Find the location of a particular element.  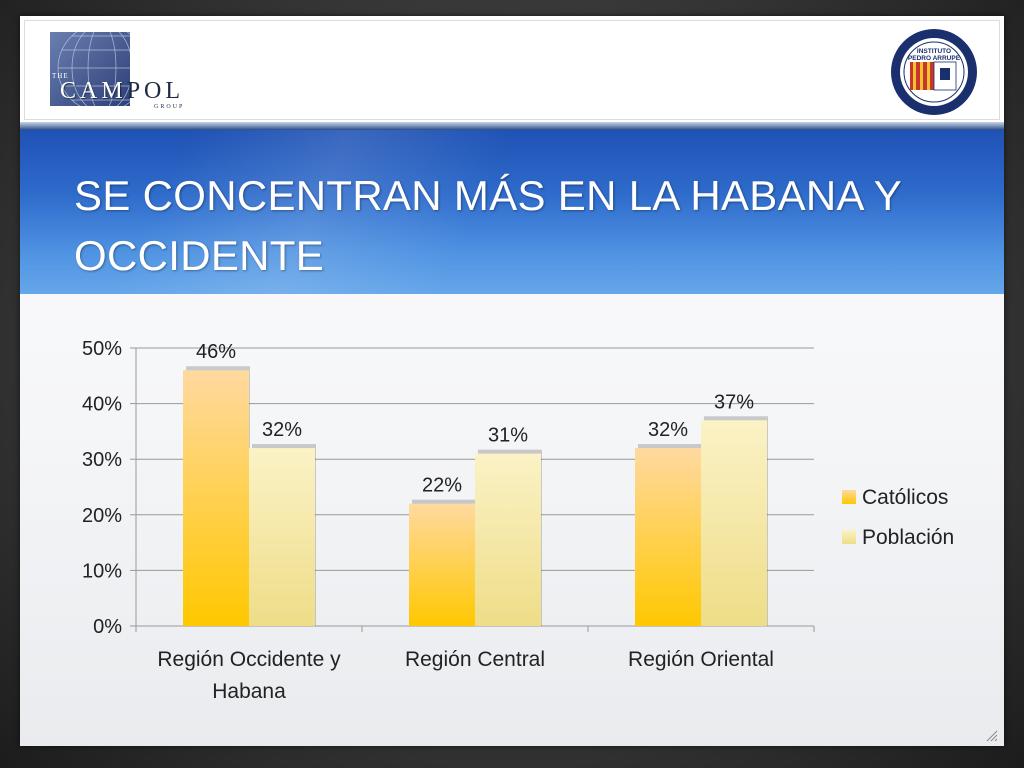

y-tick-label: 50% is located at coordinates (102, 349).